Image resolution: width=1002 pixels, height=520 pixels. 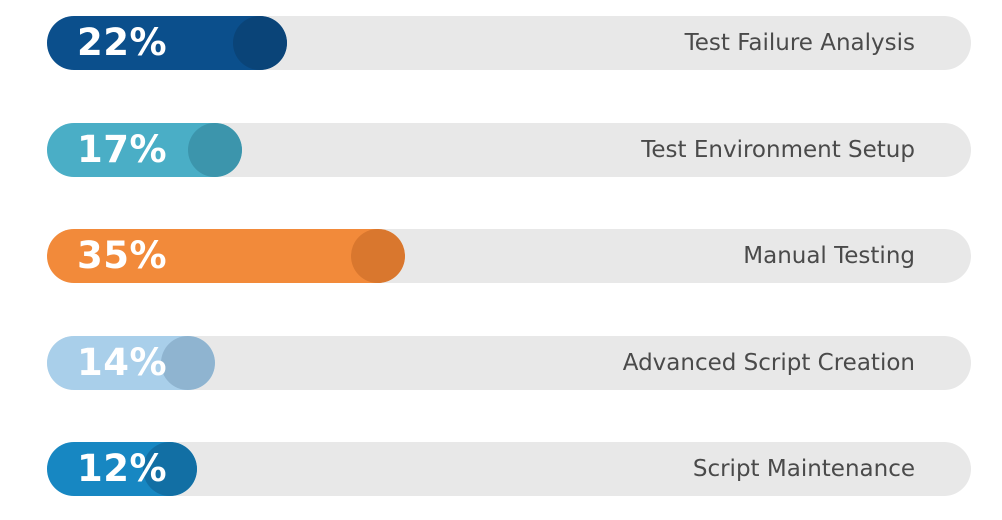 What do you see at coordinates (509, 150) in the screenshot?
I see `bar-row: 17% Test Environment Setup` at bounding box center [509, 150].